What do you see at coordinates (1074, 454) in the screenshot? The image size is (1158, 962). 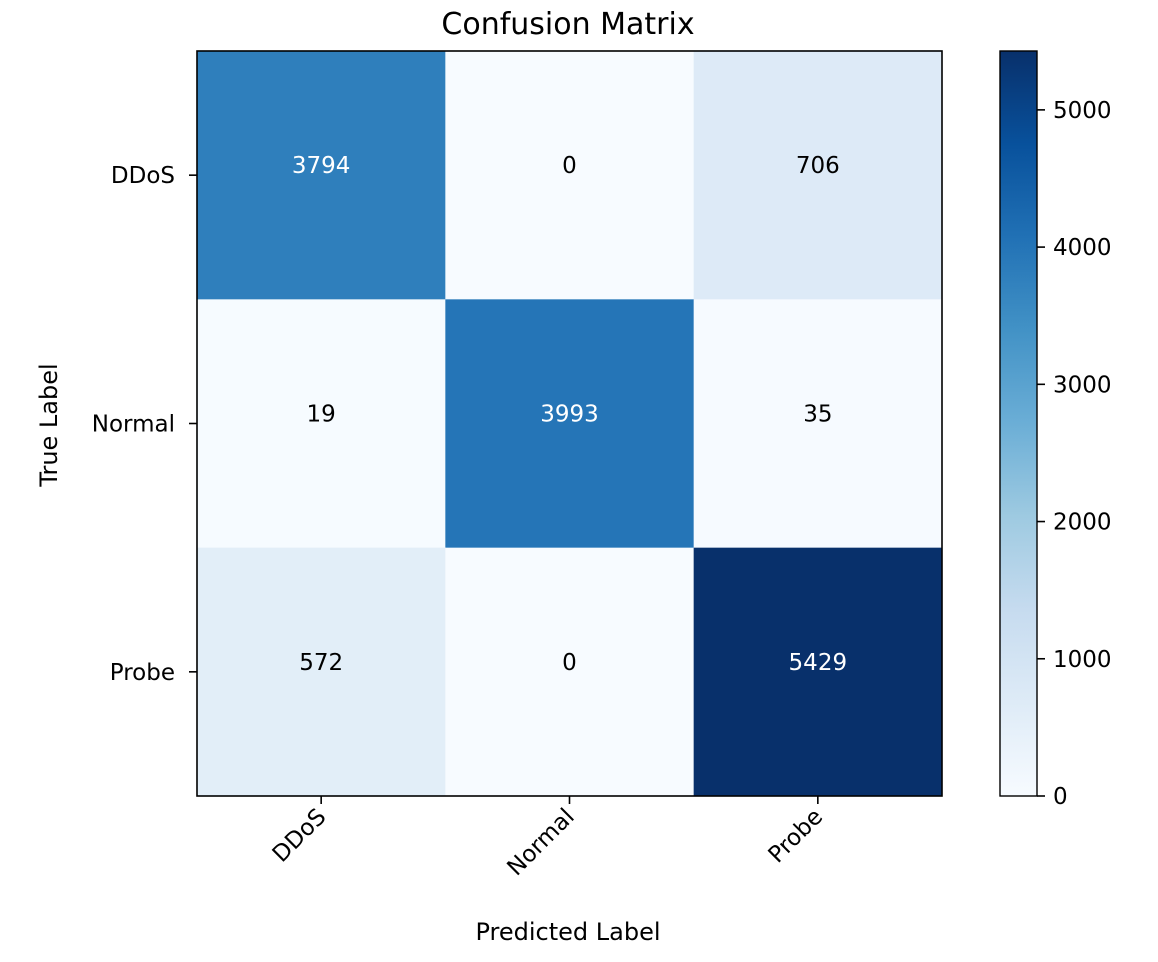 I see `colorbar-ticks: 0 1000 2000 3000 4000 5000` at bounding box center [1074, 454].